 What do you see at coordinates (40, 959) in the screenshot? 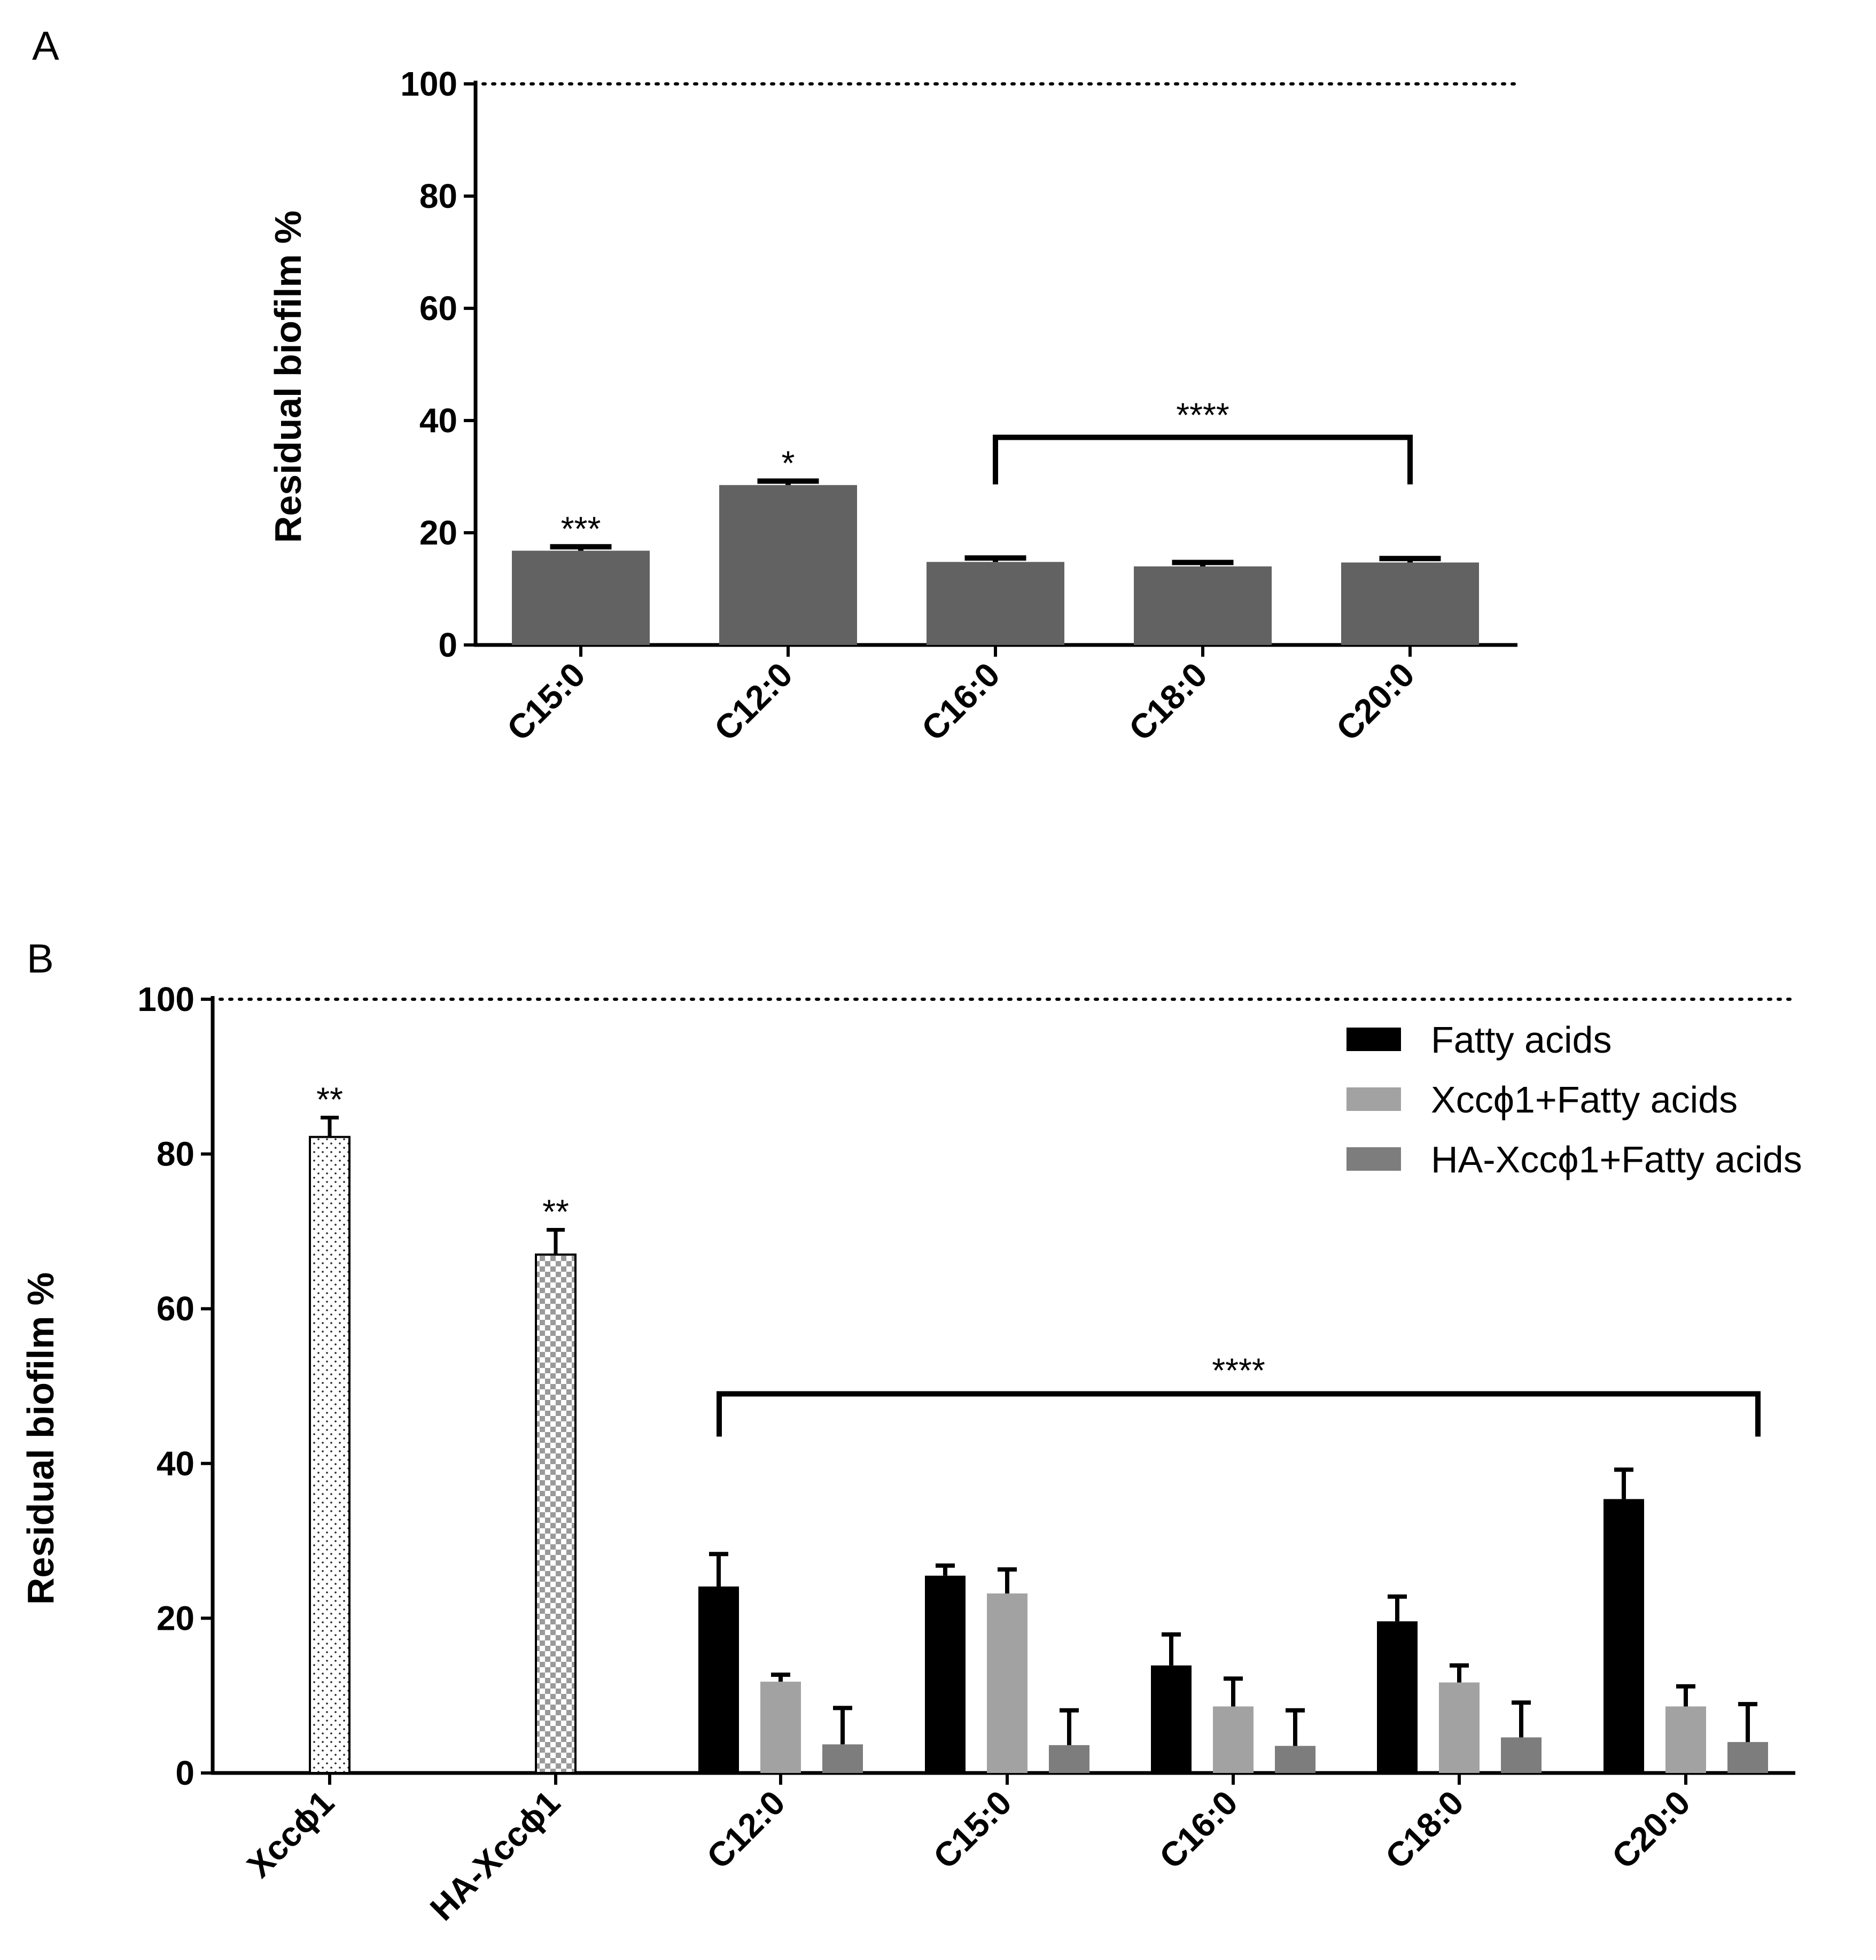
I see `panel-b-label: B` at bounding box center [40, 959].